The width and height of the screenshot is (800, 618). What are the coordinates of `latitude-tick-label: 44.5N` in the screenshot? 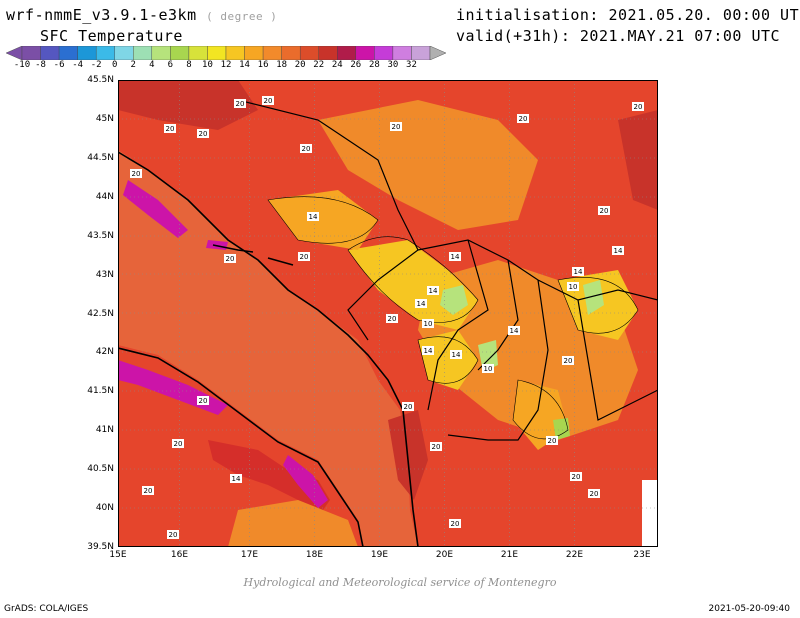 It's located at (100, 157).